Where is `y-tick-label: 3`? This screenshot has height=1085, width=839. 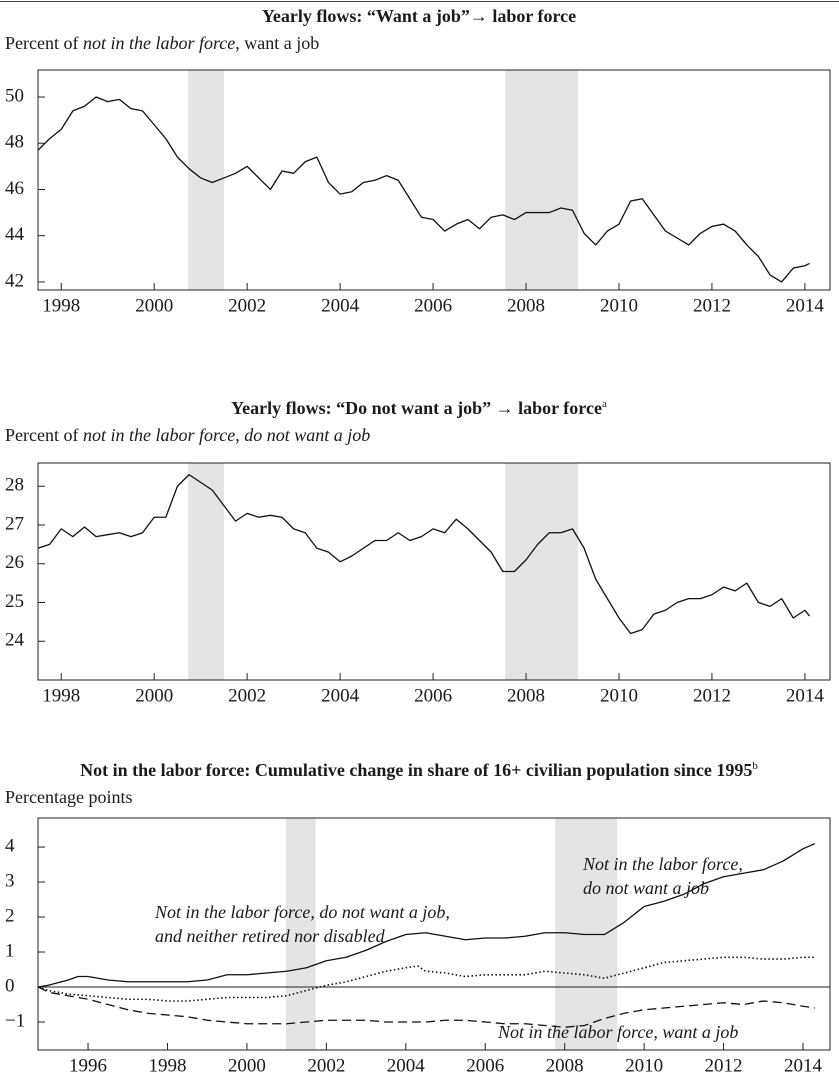
y-tick-label: 3 is located at coordinates (10, 880).